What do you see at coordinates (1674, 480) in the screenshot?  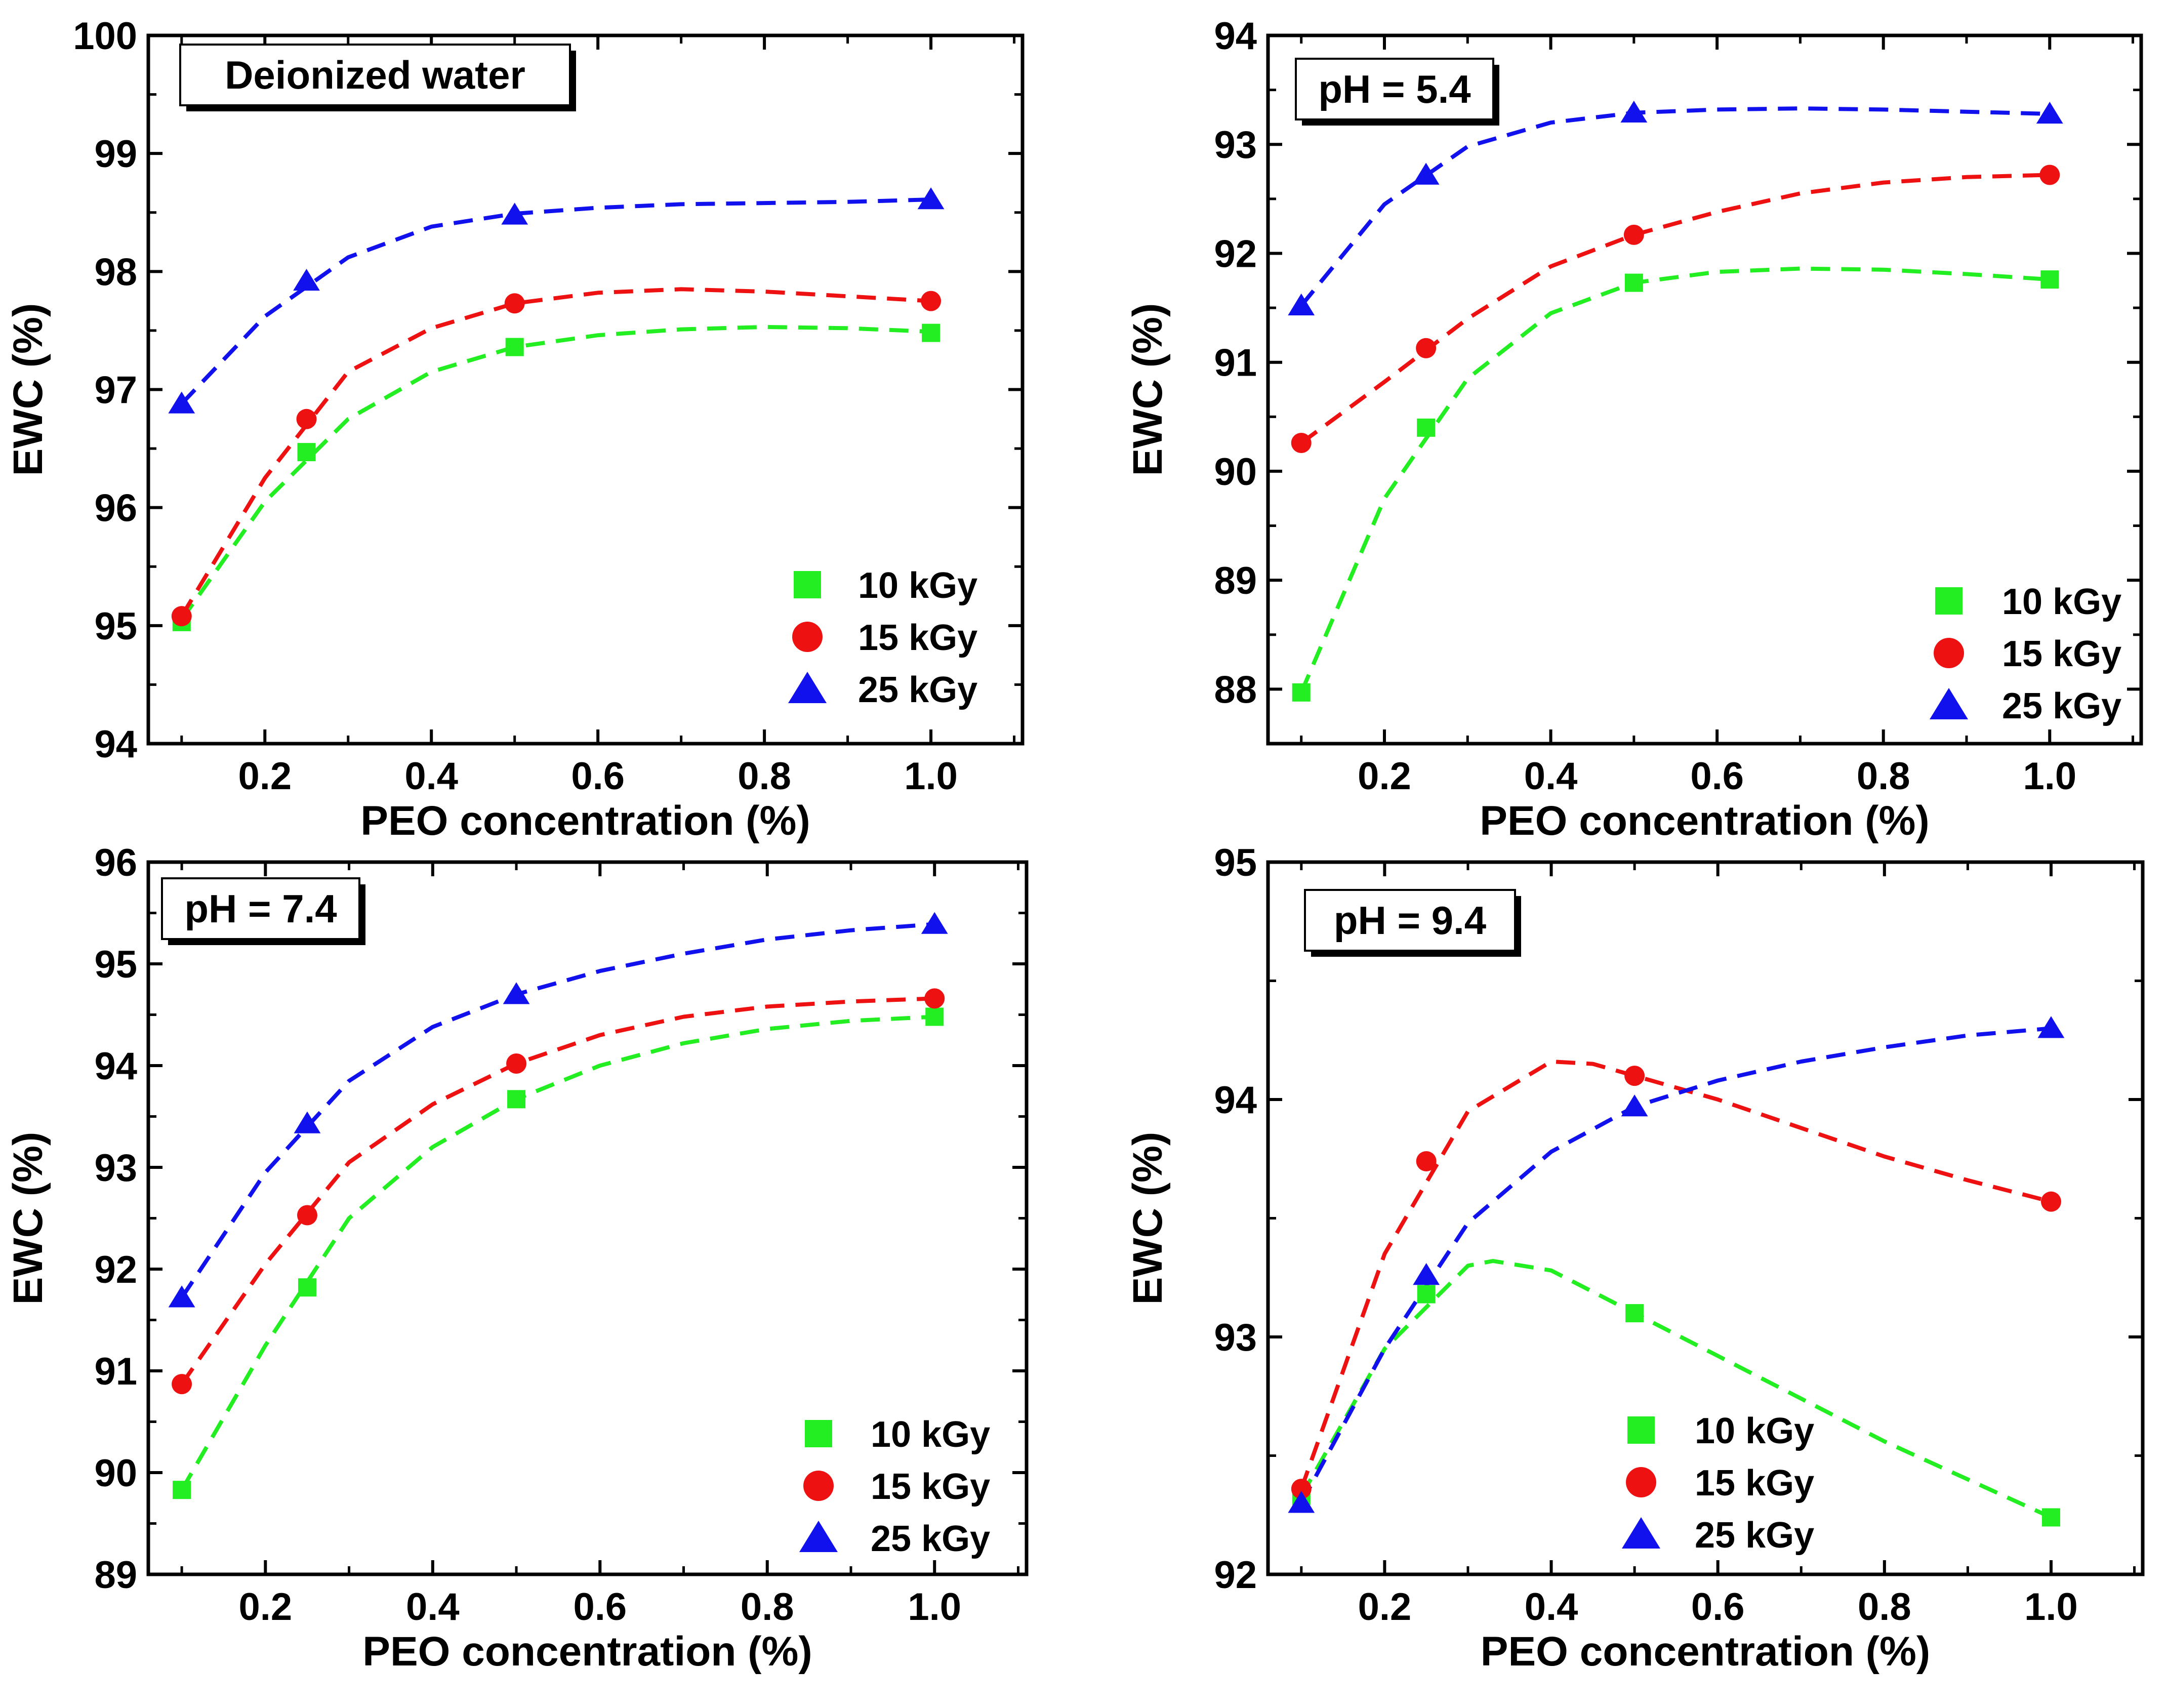 I see `fit-curve-10-kgy` at bounding box center [1674, 480].